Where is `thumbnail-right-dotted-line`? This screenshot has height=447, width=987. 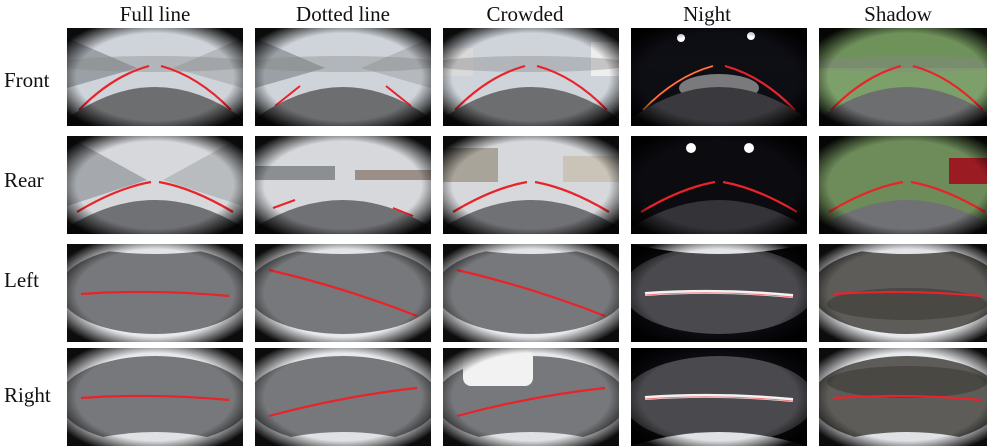 thumbnail-right-dotted-line is located at coordinates (343, 397).